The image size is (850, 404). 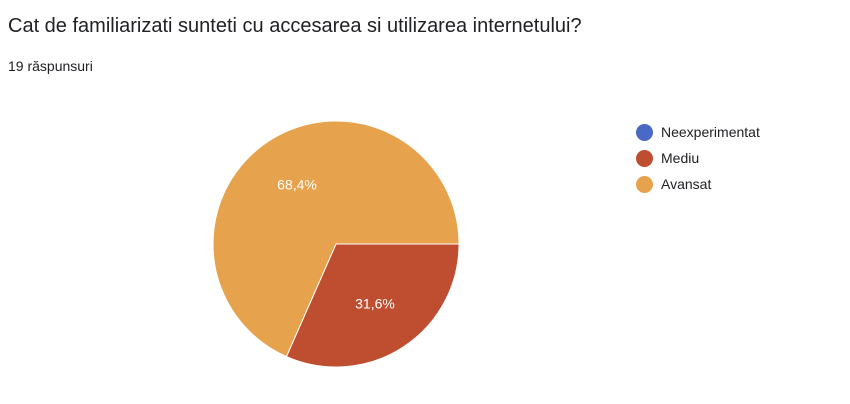 What do you see at coordinates (50, 66) in the screenshot?
I see `response-count: 19 răspunsuri` at bounding box center [50, 66].